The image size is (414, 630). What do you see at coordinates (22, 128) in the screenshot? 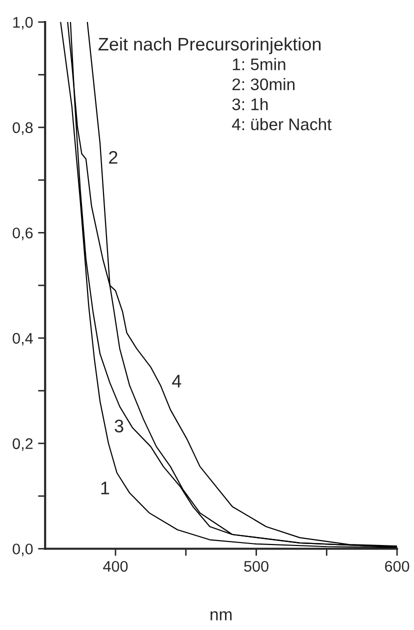
I see `y-tick-label: 0,8` at bounding box center [22, 128].